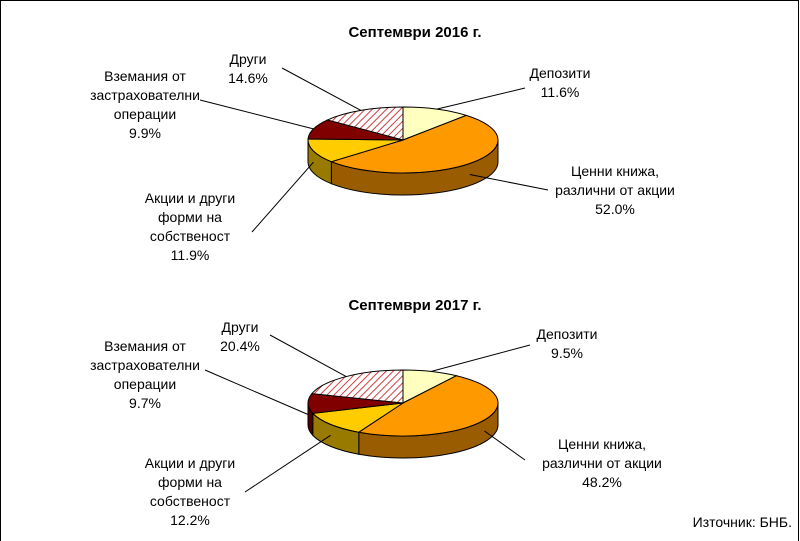 Image resolution: width=800 pixels, height=541 pixels. I want to click on slice-value-label: 14.6%, so click(248, 78).